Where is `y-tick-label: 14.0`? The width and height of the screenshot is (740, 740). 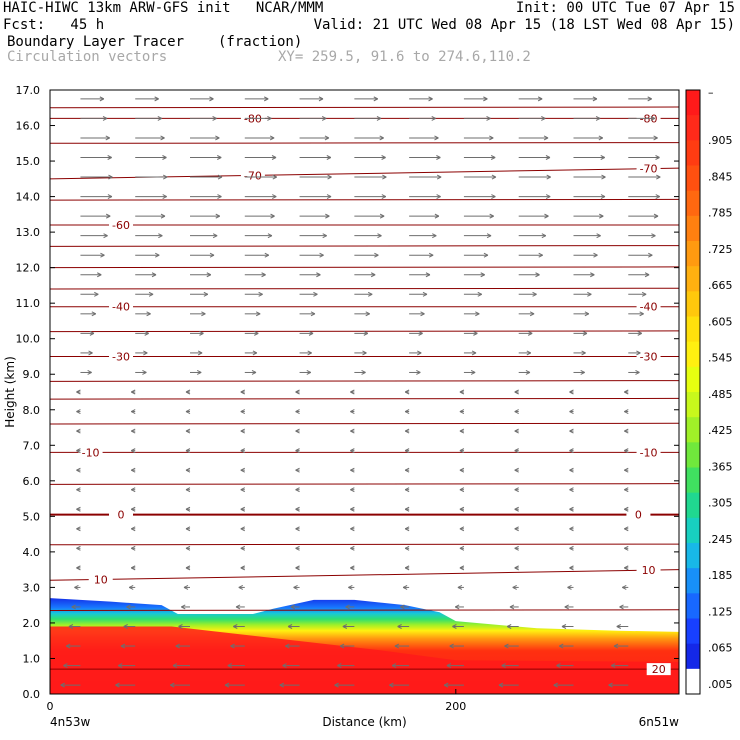 y-tick-label: 14.0 is located at coordinates (28, 197).